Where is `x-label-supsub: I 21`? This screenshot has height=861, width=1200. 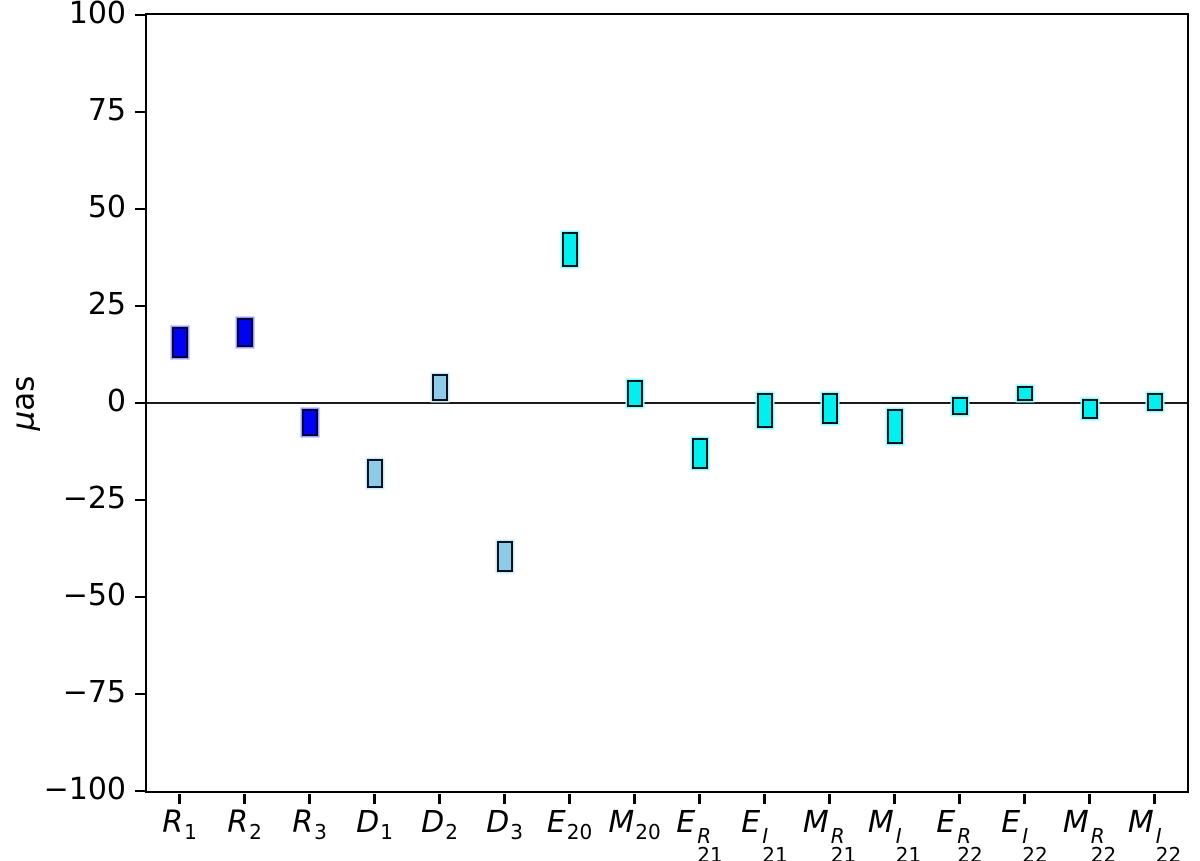 x-label-supsub: I 21 is located at coordinates (775, 842).